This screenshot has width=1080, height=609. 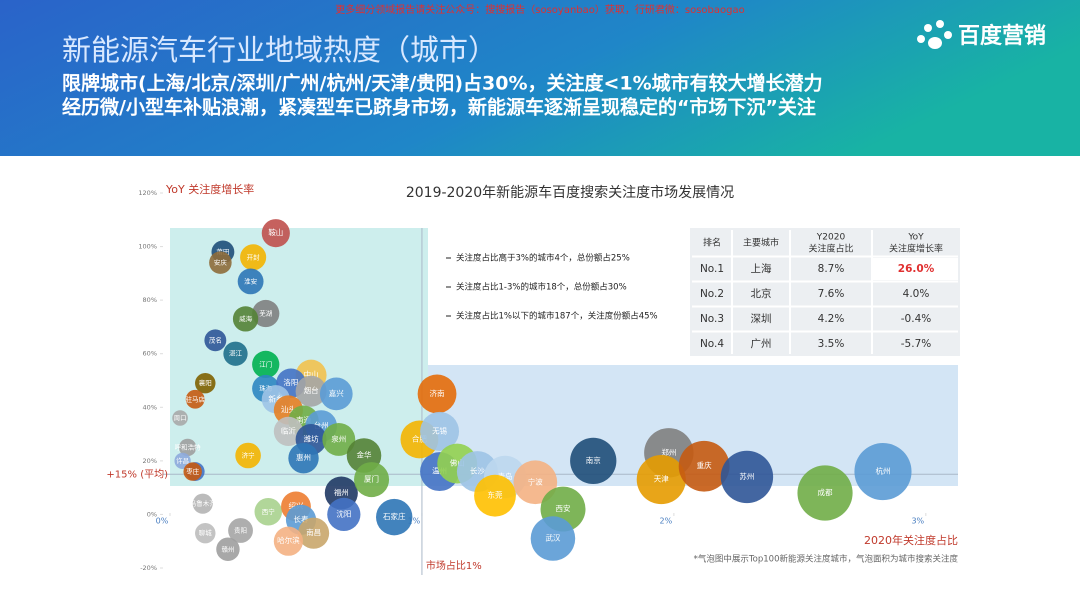 I want to click on bubble-label: 无锡, so click(x=439, y=430).